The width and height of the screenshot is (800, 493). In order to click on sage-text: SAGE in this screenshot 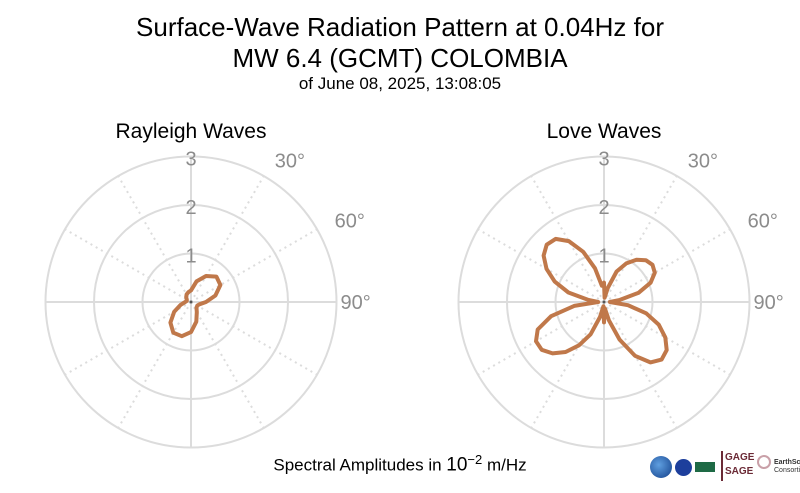, I will do `click(739, 471)`.